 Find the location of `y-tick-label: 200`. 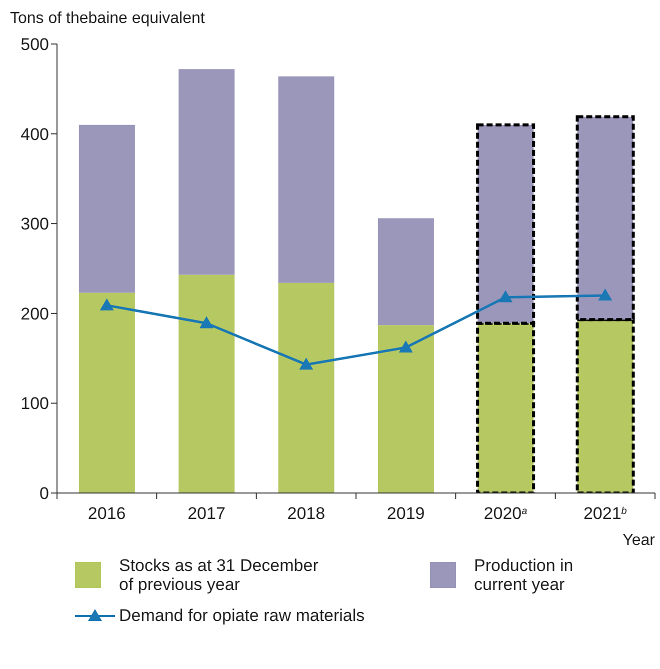

y-tick-label: 200 is located at coordinates (34, 314).